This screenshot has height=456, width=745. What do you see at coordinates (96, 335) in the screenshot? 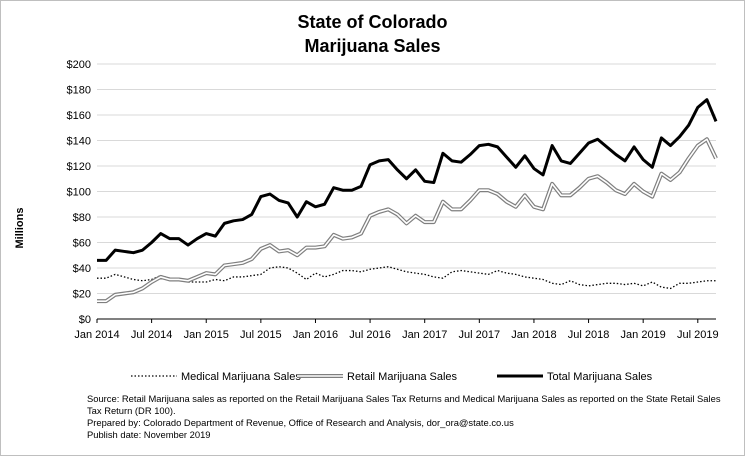
I see `x-tick-label: Jan 2014` at bounding box center [96, 335].